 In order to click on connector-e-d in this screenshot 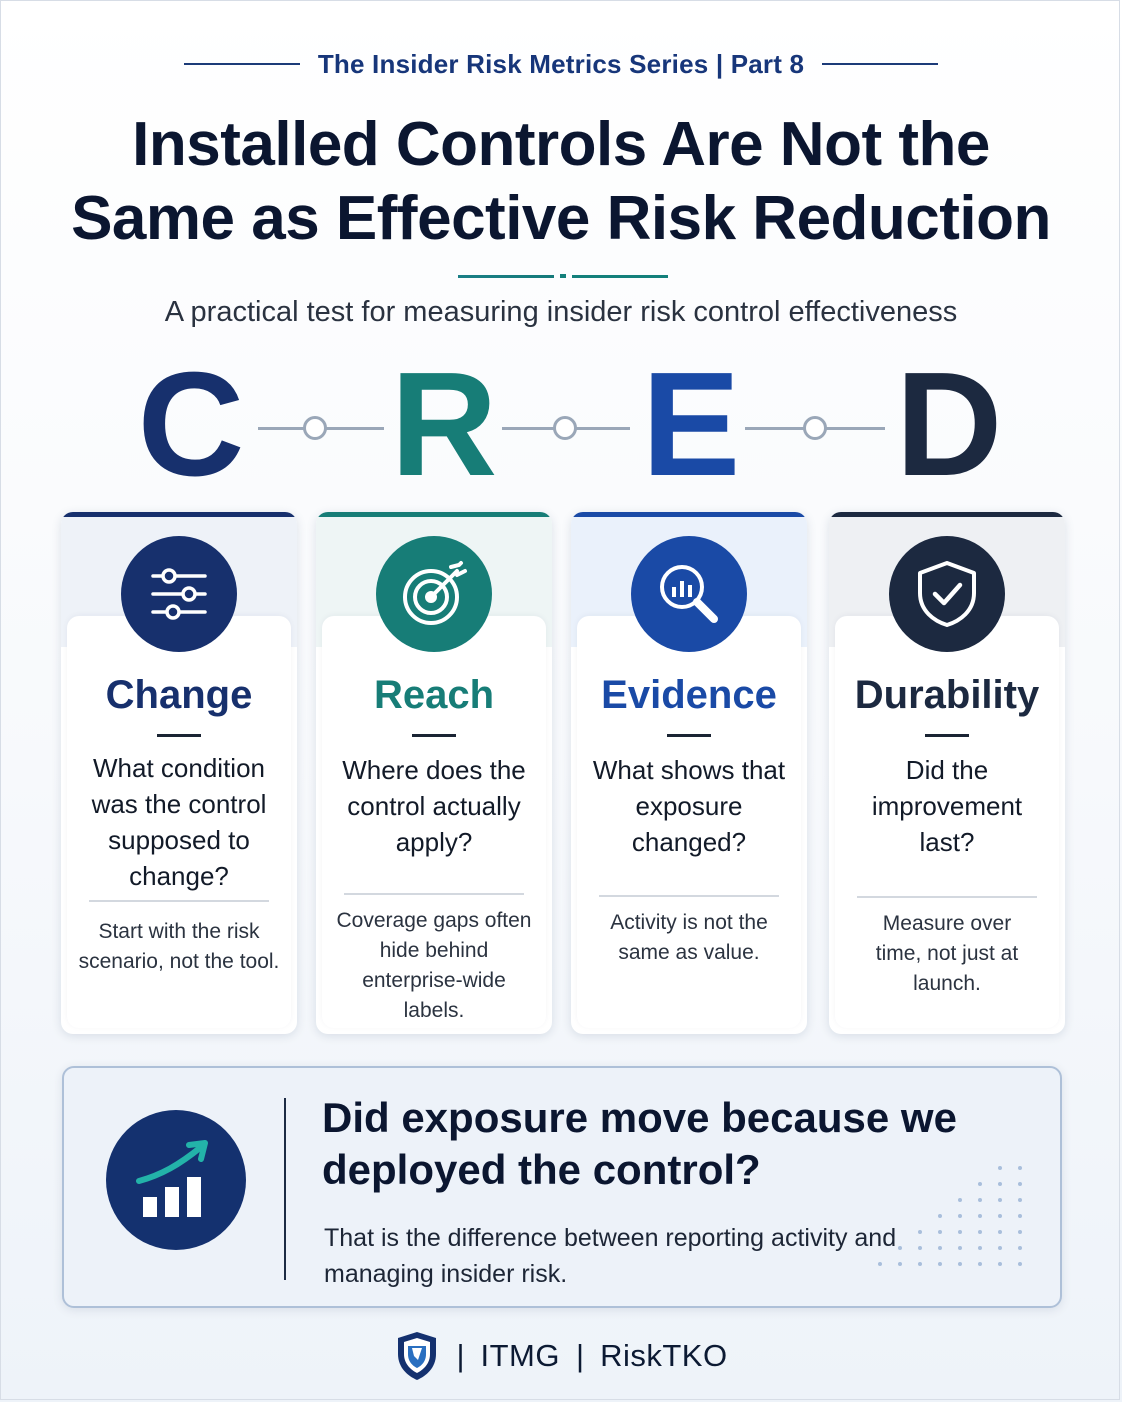, I will do `click(815, 428)`.